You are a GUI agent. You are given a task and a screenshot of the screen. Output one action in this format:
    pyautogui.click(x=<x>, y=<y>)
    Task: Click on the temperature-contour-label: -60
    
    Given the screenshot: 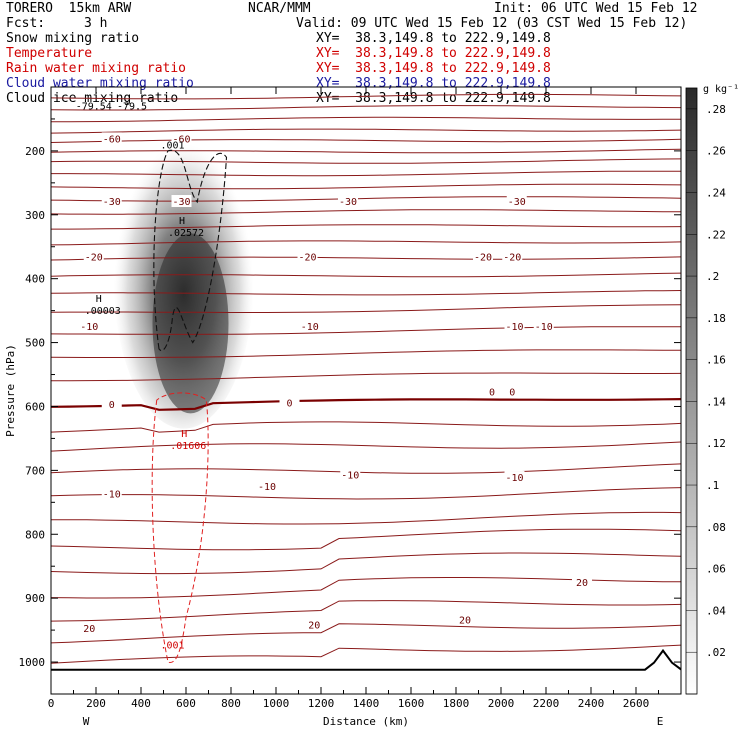 What is the action you would take?
    pyautogui.click(x=181, y=139)
    